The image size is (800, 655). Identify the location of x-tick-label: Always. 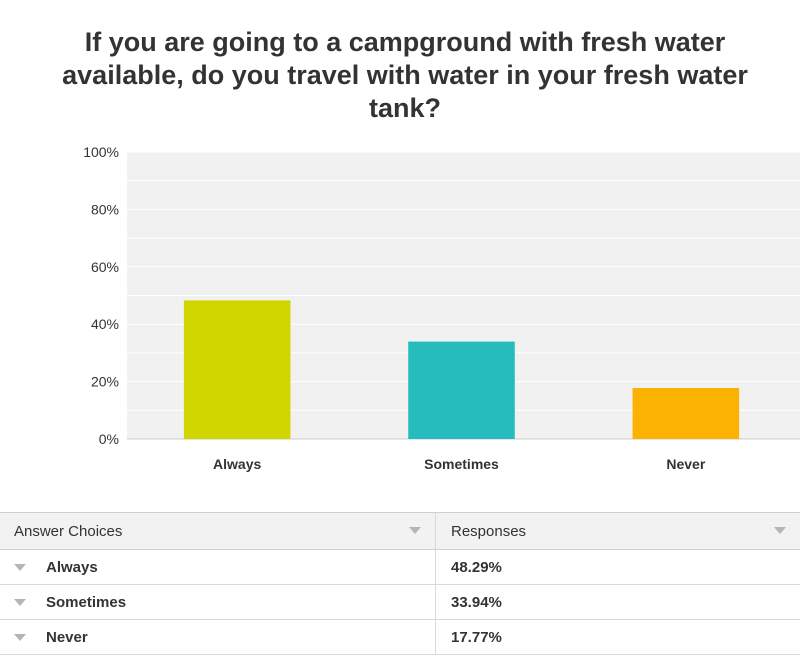
(237, 464).